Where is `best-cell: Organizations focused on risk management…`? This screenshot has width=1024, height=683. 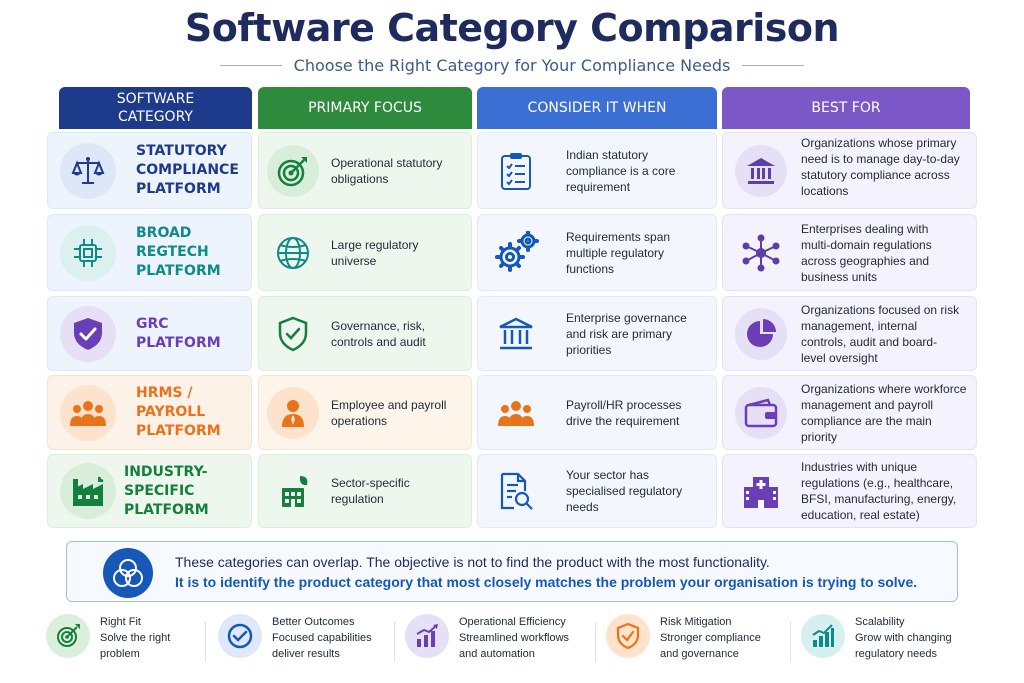 best-cell: Organizations focused on risk management… is located at coordinates (849, 333).